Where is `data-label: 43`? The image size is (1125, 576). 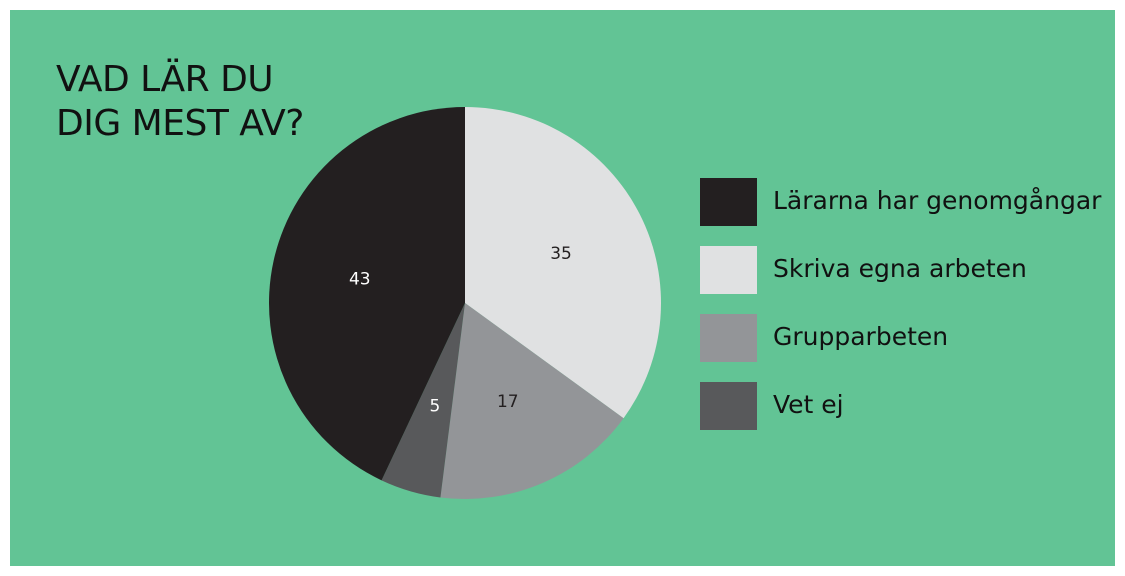
data-label: 43 is located at coordinates (360, 279).